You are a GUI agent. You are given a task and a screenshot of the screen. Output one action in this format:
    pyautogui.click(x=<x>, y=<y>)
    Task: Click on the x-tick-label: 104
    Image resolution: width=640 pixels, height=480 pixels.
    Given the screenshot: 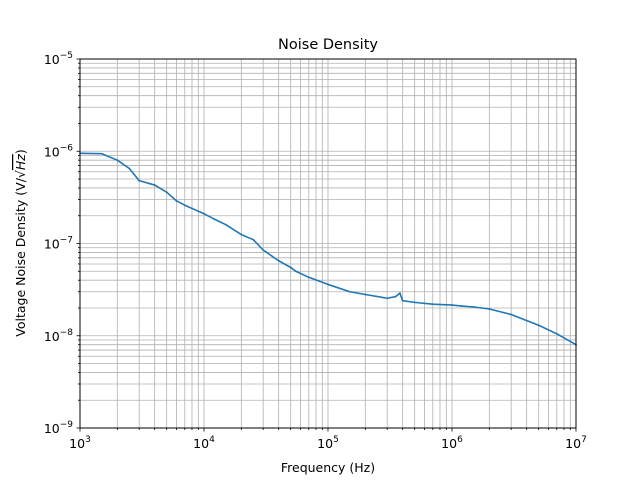 What is the action you would take?
    pyautogui.click(x=204, y=443)
    